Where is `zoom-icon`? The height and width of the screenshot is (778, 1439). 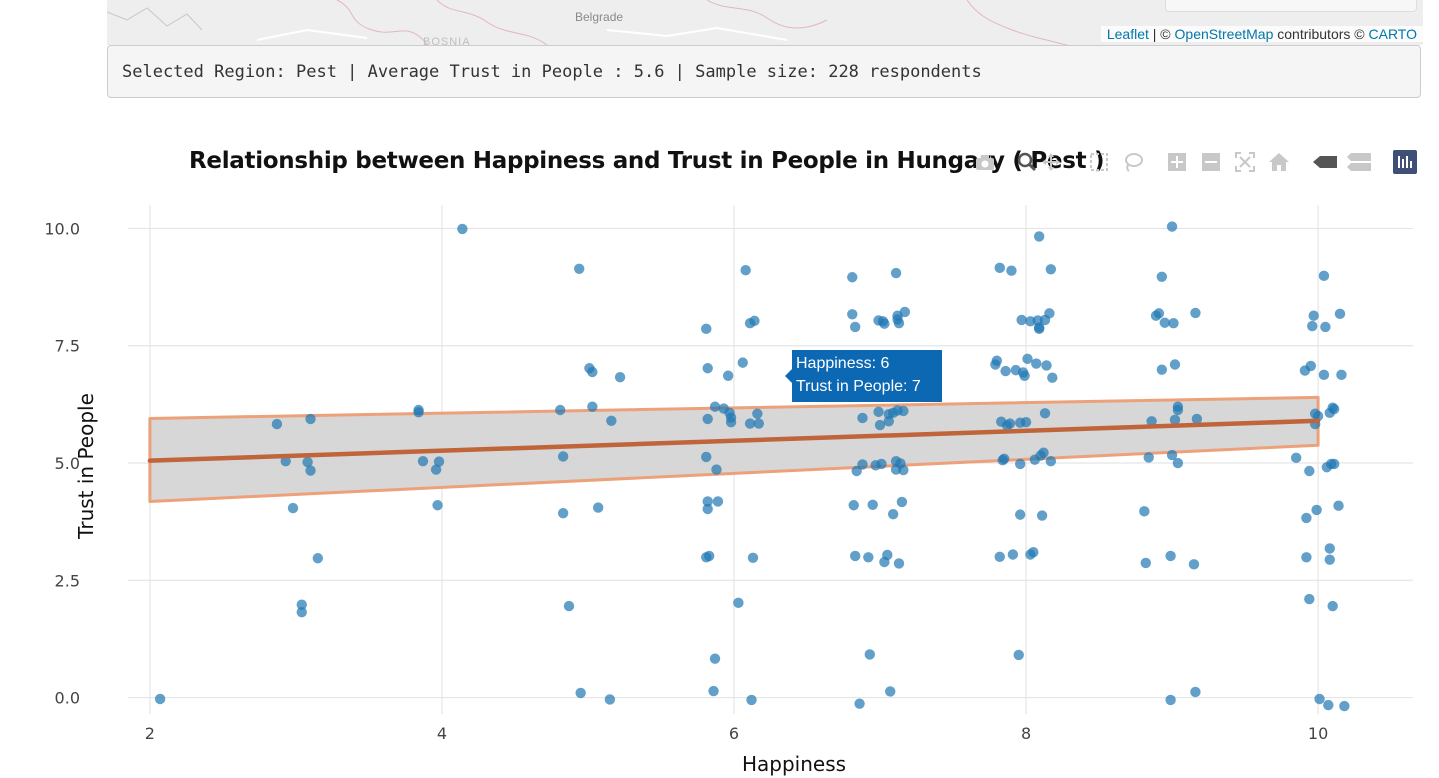 zoom-icon is located at coordinates (1027, 162).